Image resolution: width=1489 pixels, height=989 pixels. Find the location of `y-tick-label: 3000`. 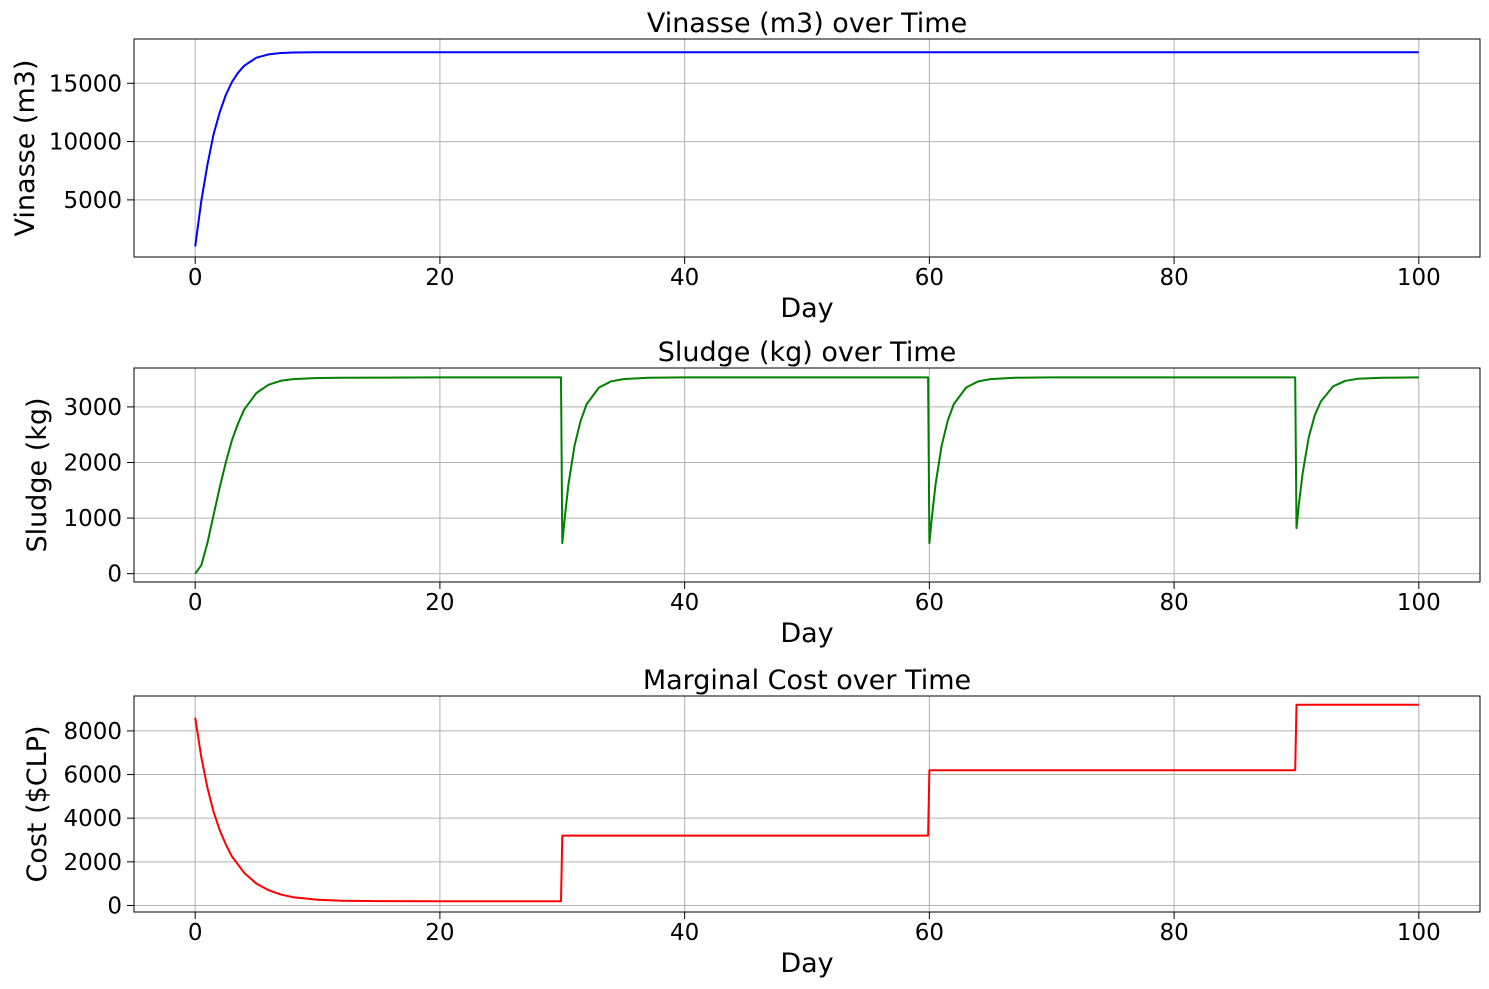

y-tick-label: 3000 is located at coordinates (92, 408).